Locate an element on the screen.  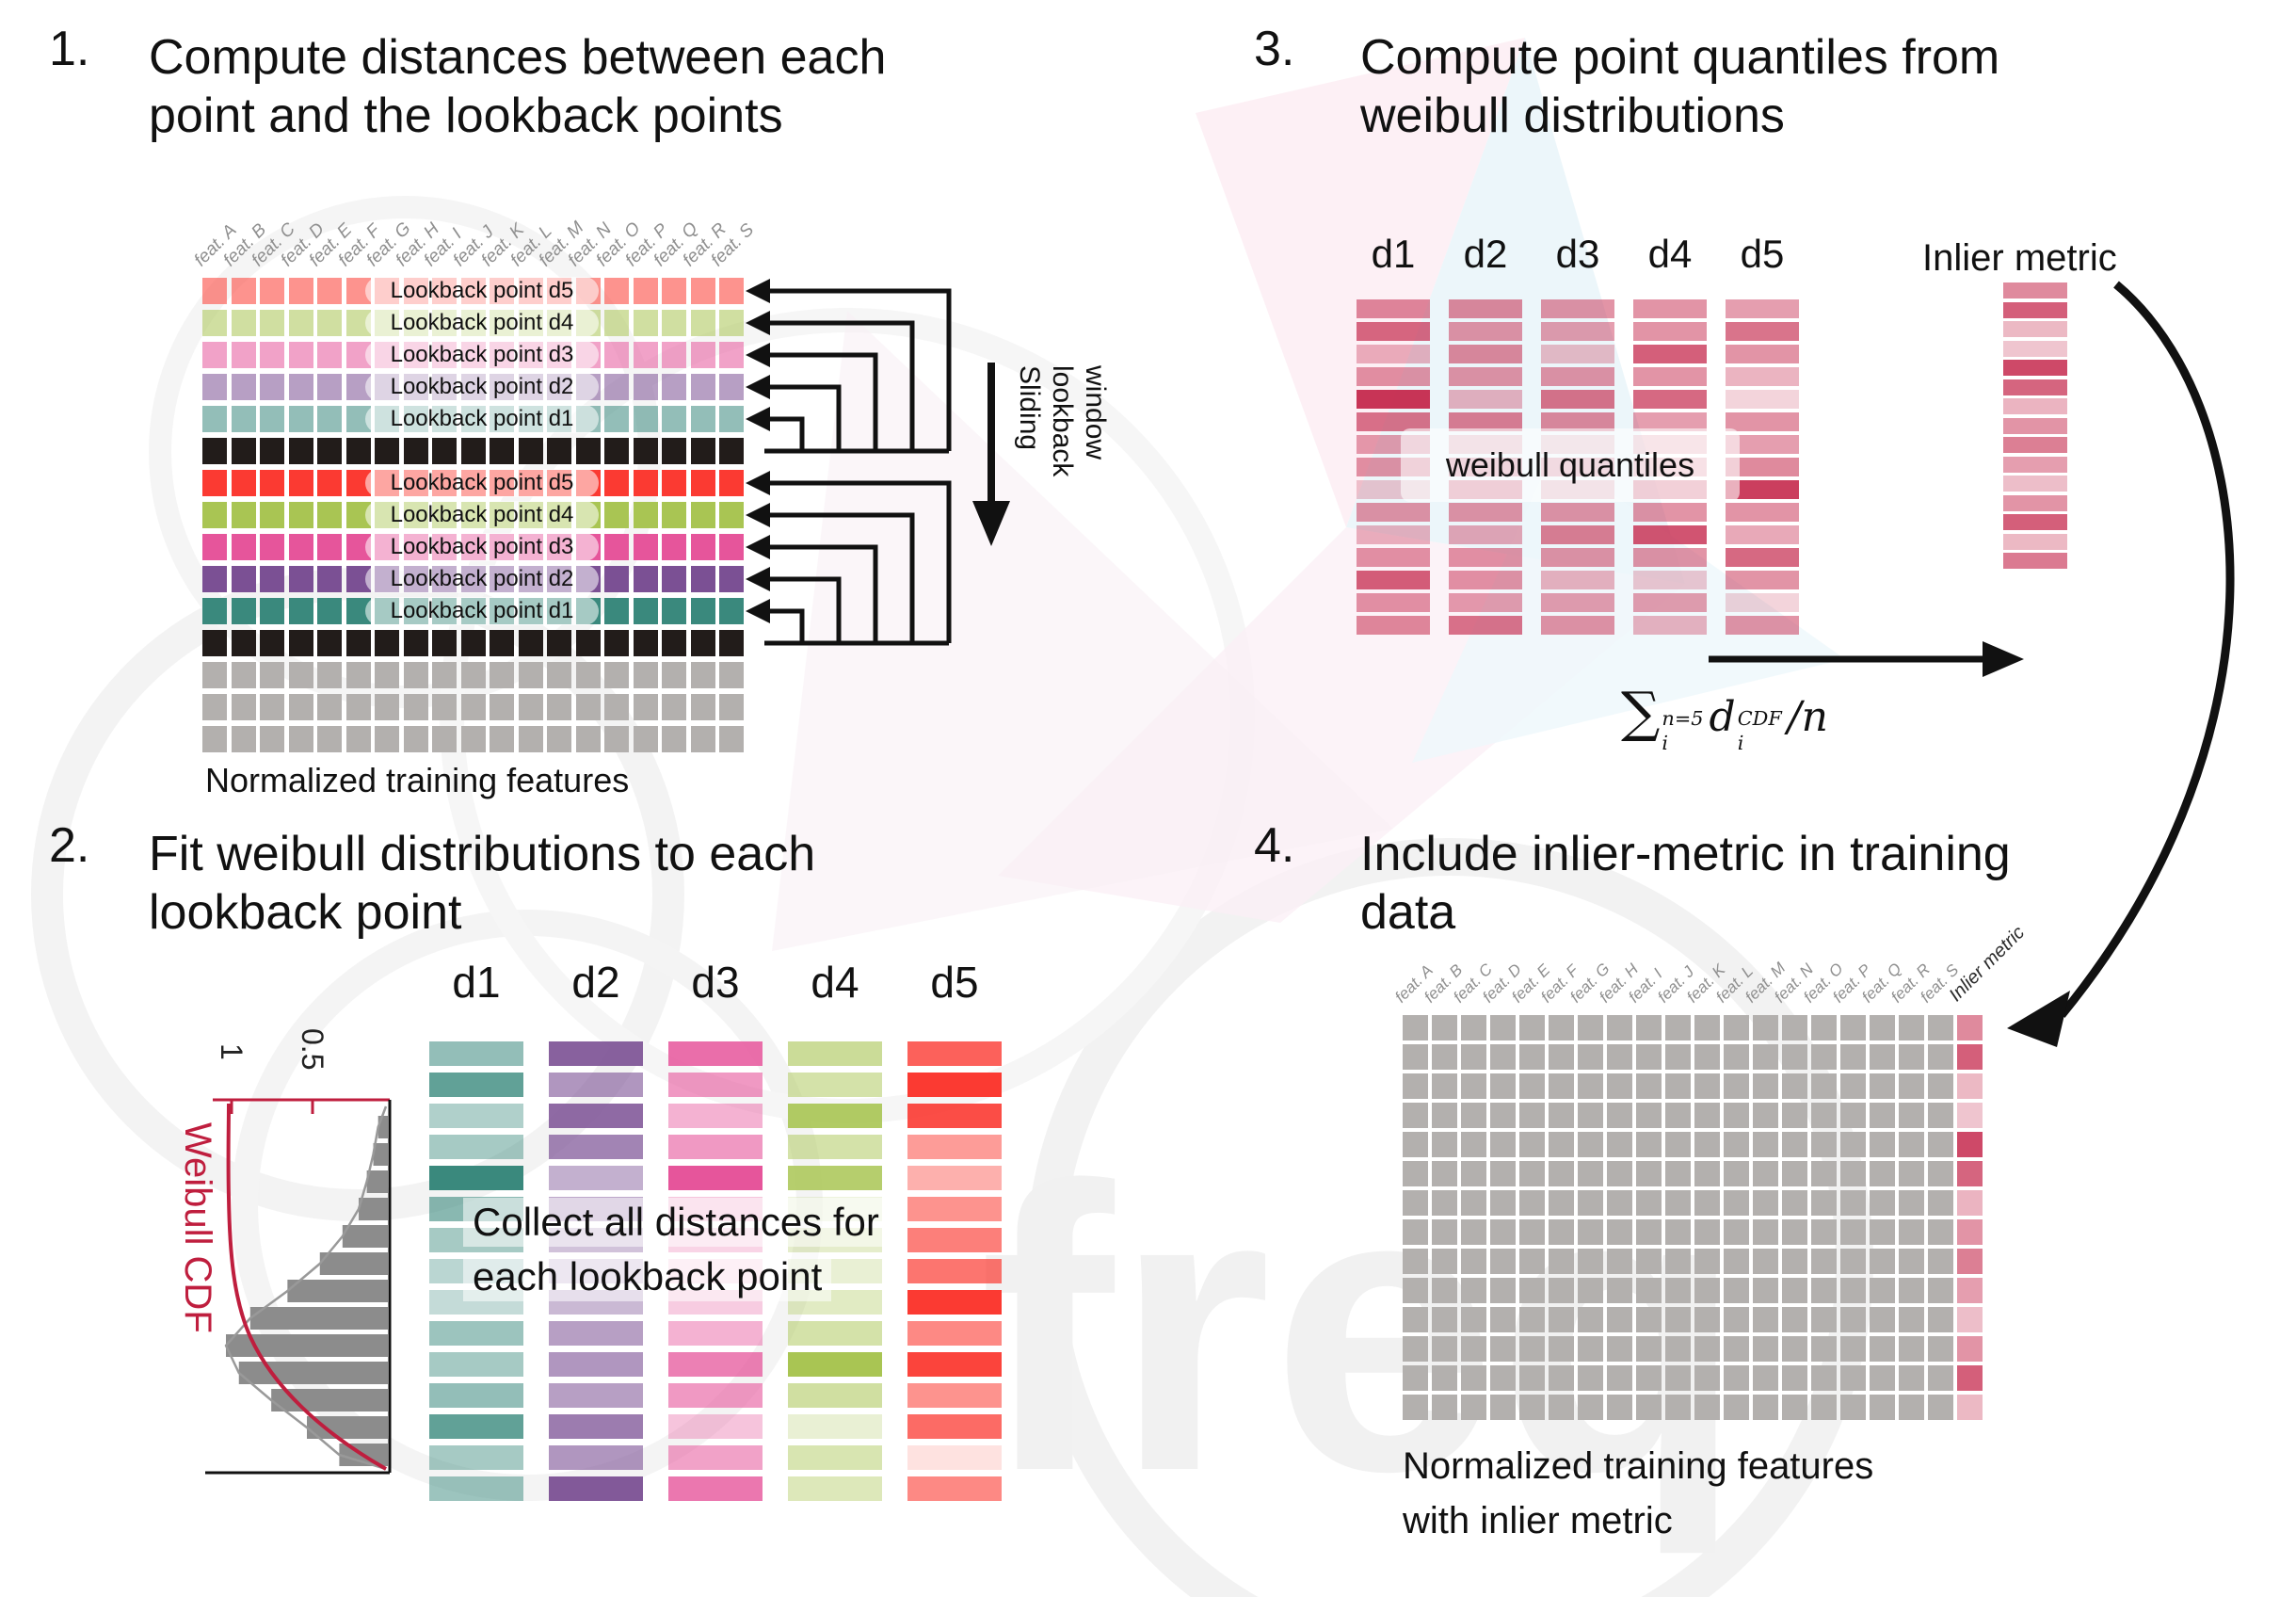
lookback-point-pill: Lookback point d3 is located at coordinates (482, 547).